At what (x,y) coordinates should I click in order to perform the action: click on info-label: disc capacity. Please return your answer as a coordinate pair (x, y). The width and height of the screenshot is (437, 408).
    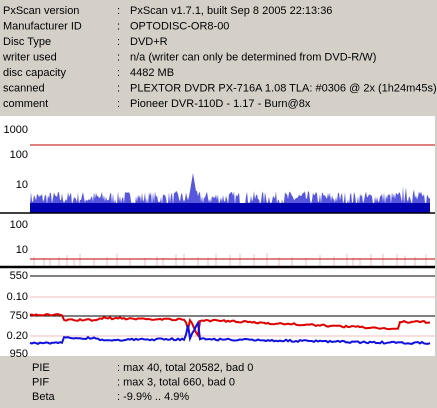
    Looking at the image, I should click on (34, 73).